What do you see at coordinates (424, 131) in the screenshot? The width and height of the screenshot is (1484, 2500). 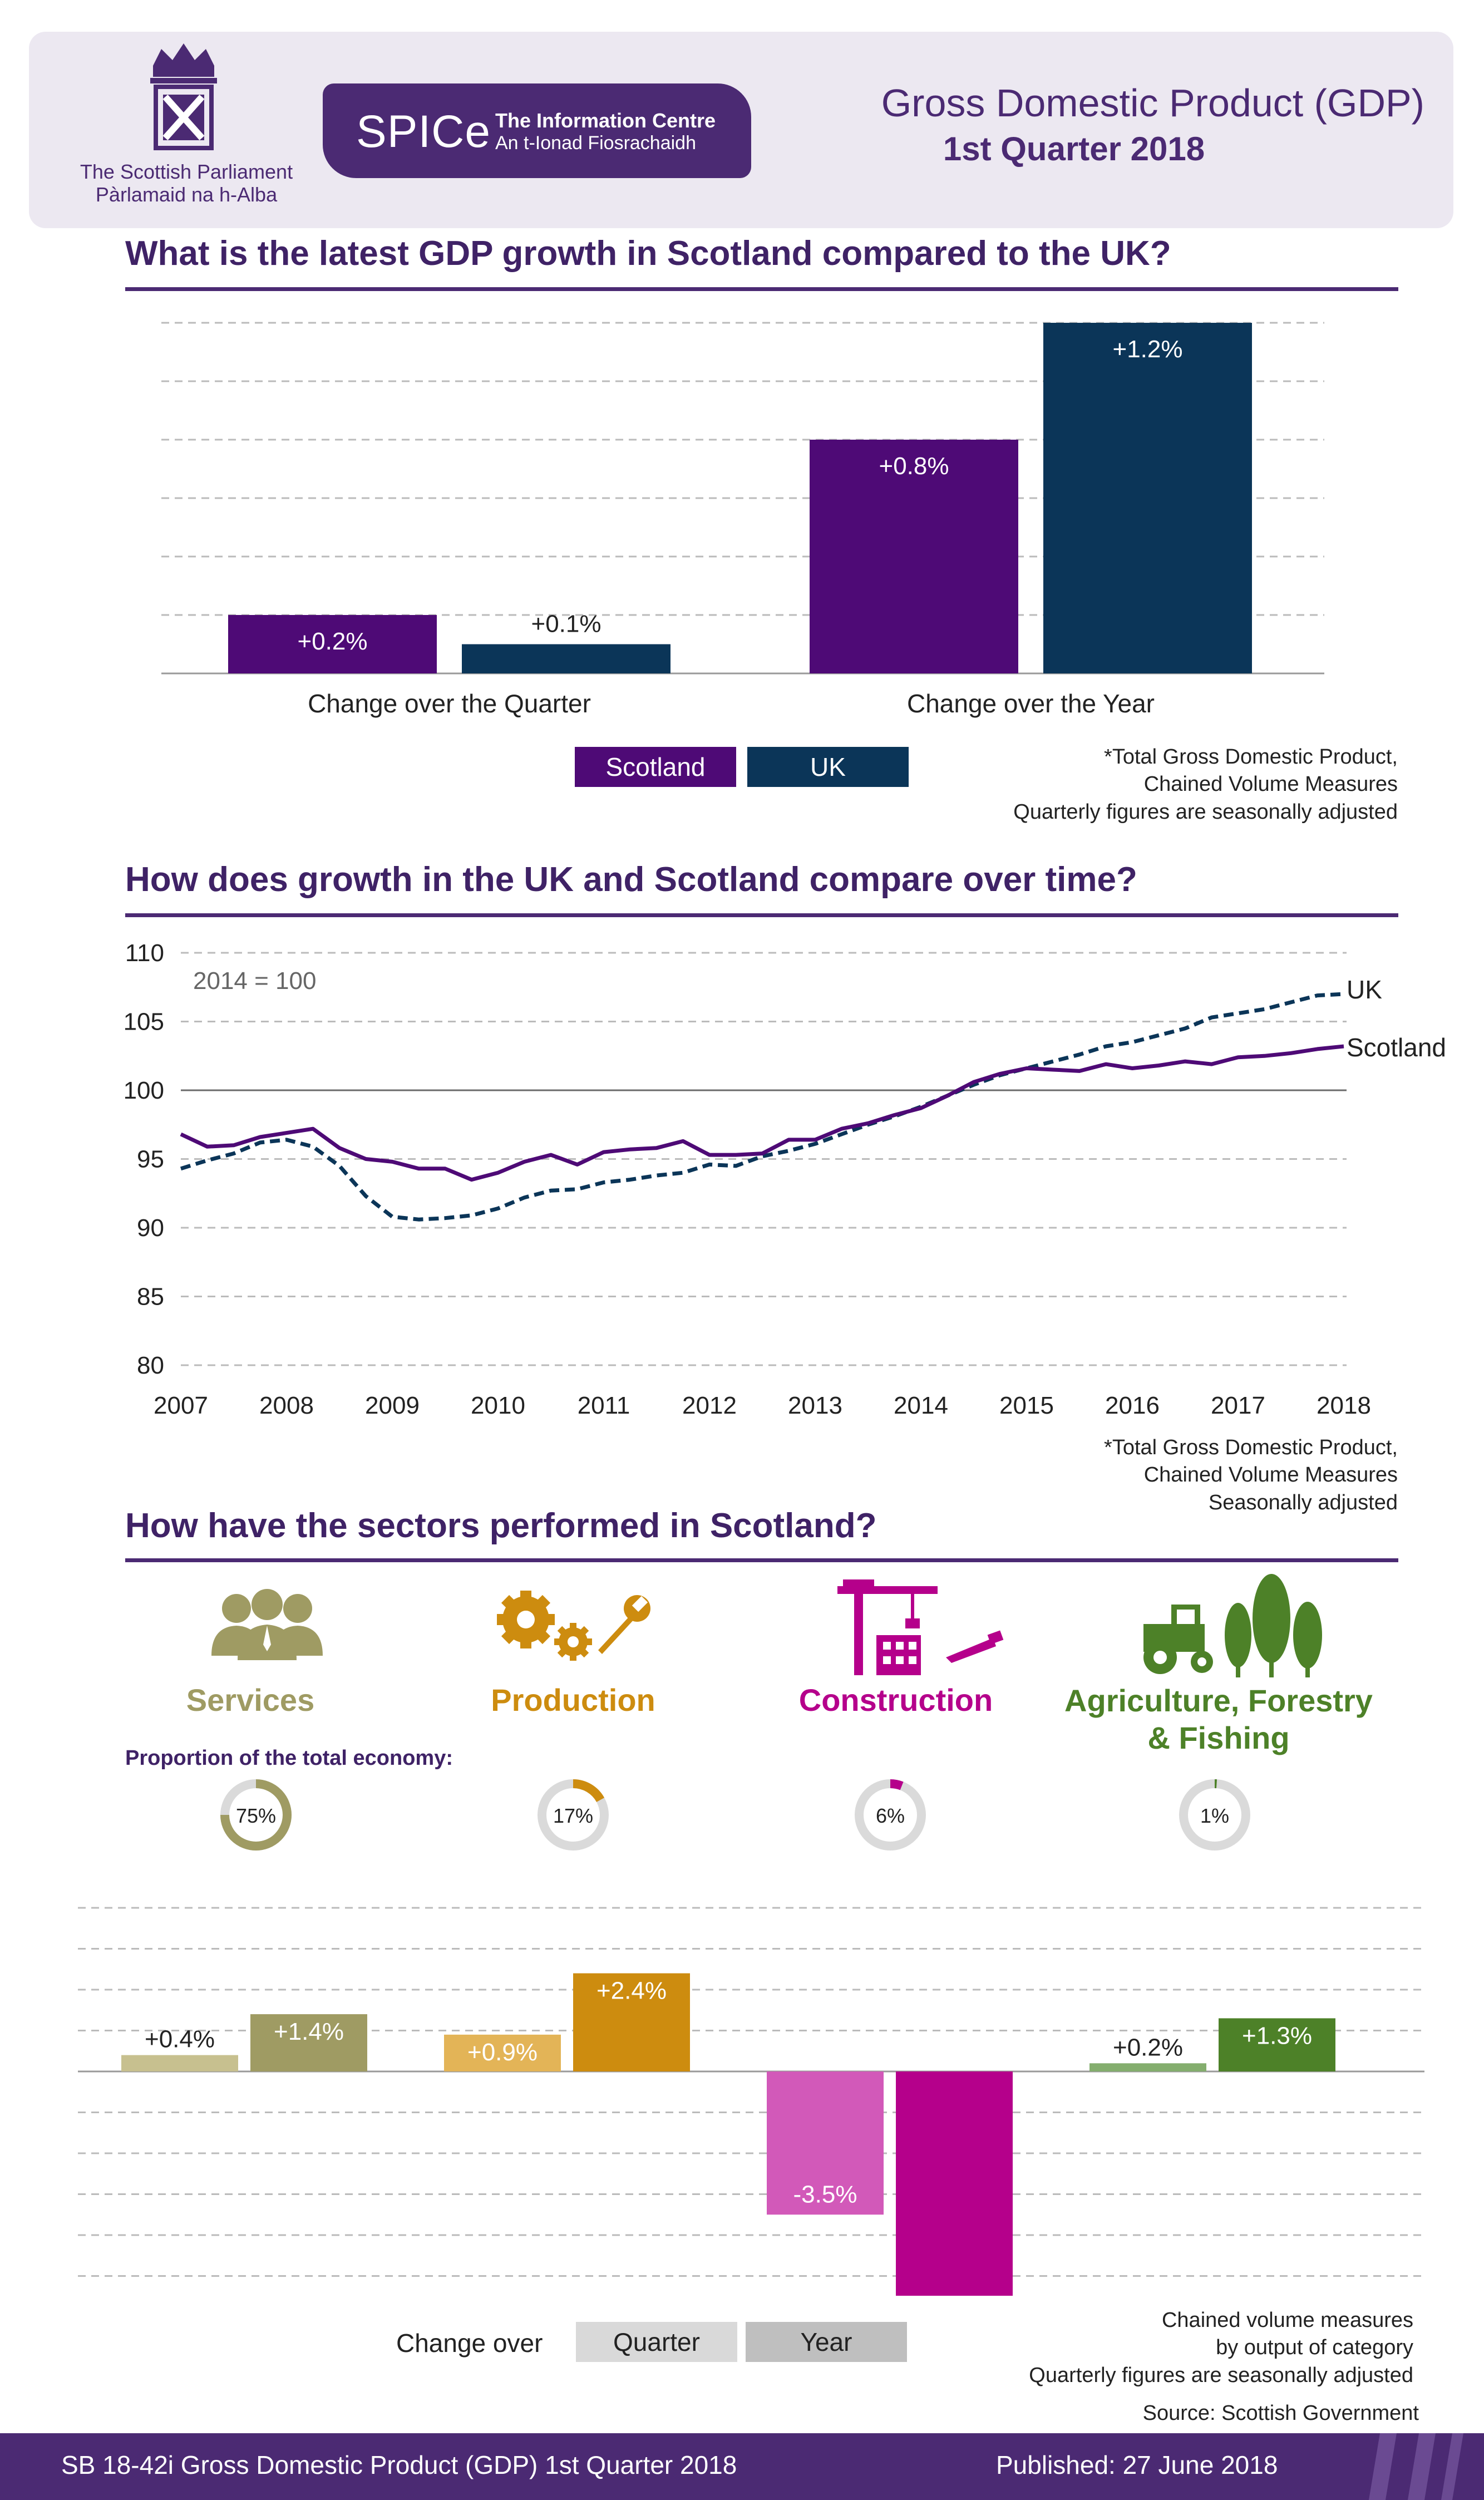 I see `spice-logo-word: SPICe` at bounding box center [424, 131].